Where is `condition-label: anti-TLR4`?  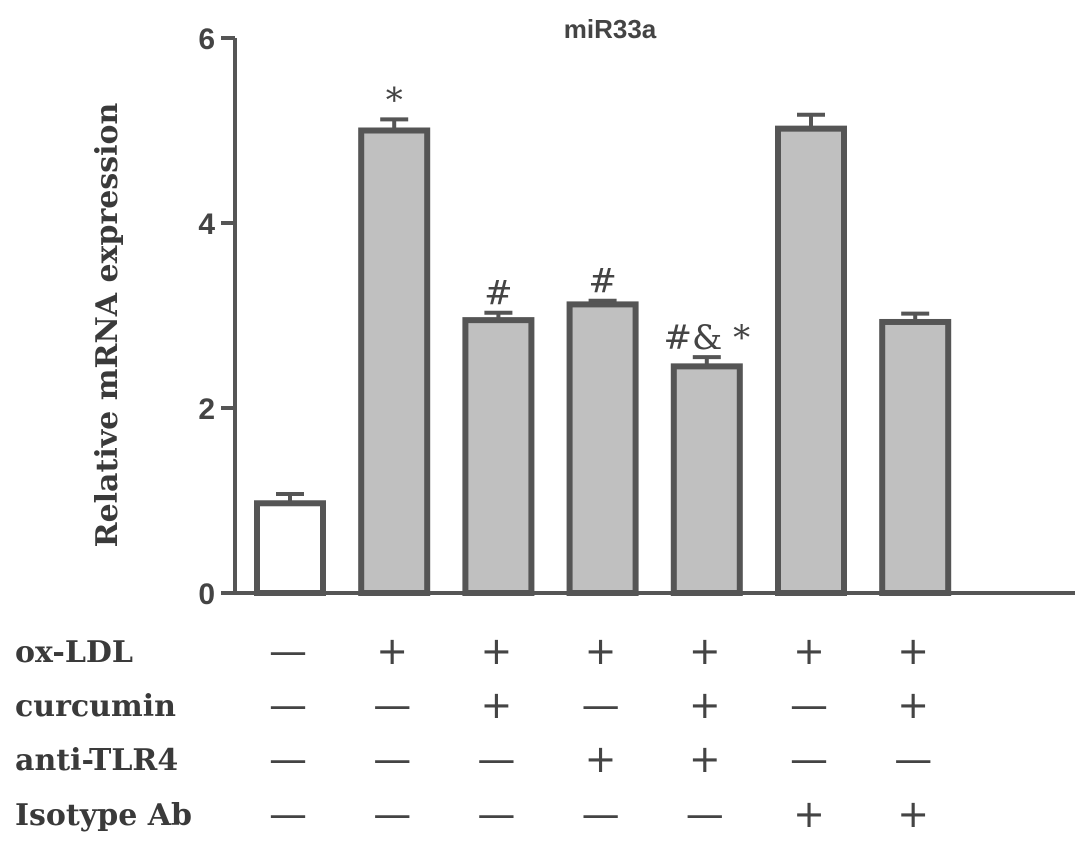
condition-label: anti-TLR4 is located at coordinates (96, 760).